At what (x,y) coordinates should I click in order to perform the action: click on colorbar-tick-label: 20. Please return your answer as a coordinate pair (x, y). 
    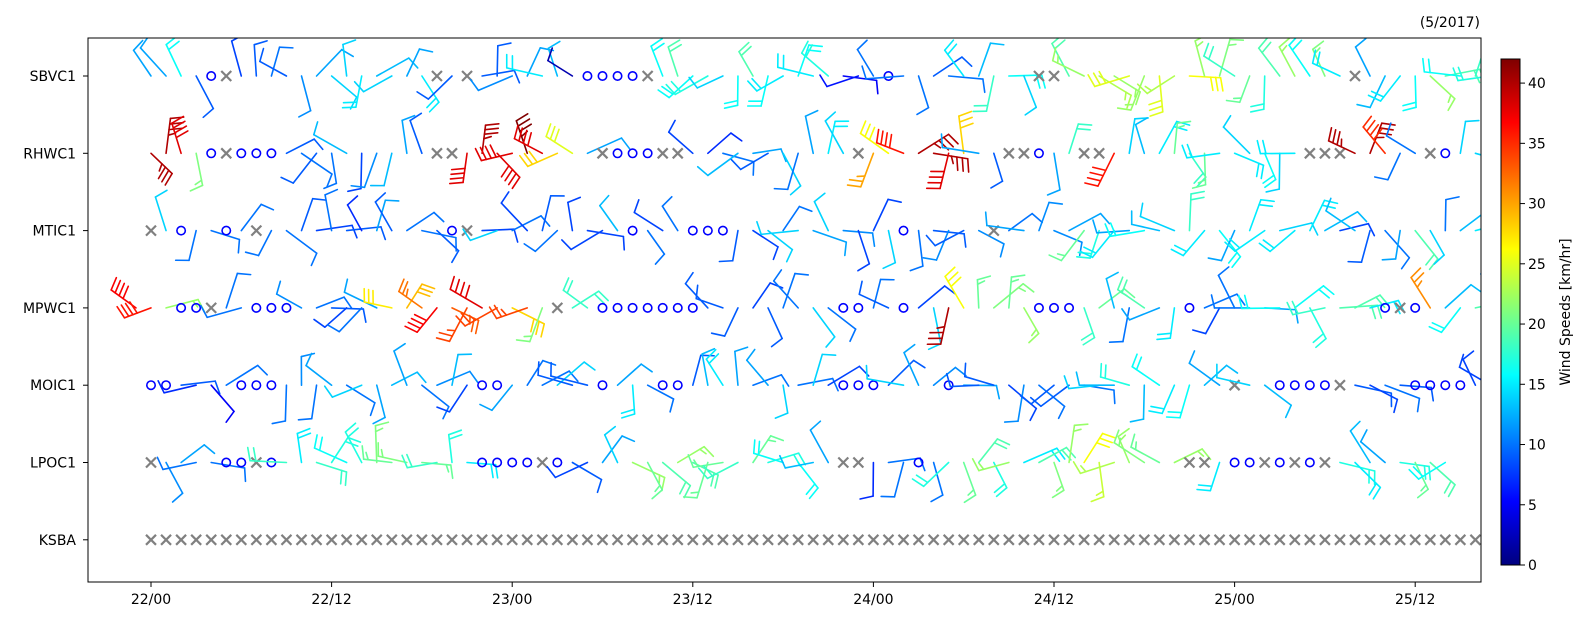
    Looking at the image, I should click on (1537, 325).